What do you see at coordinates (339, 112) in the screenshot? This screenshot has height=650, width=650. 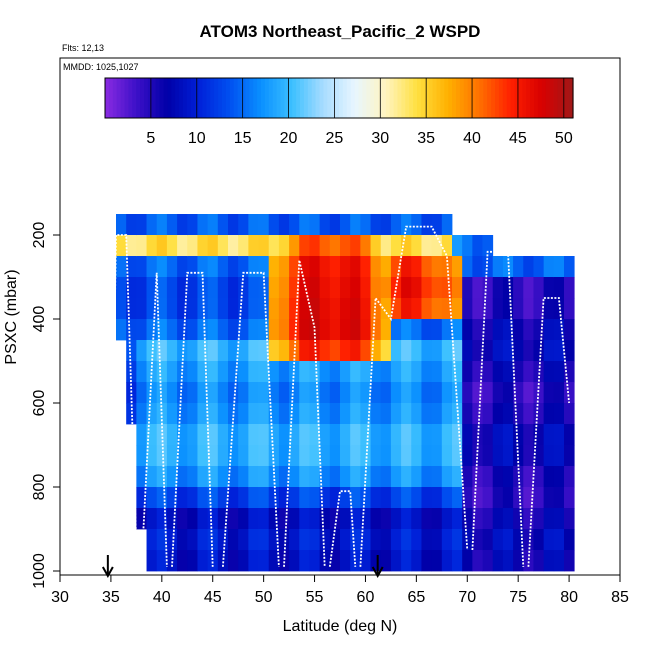 I see `colorbar-ticks: 5 10 15 20 25 30 35 40 45 50` at bounding box center [339, 112].